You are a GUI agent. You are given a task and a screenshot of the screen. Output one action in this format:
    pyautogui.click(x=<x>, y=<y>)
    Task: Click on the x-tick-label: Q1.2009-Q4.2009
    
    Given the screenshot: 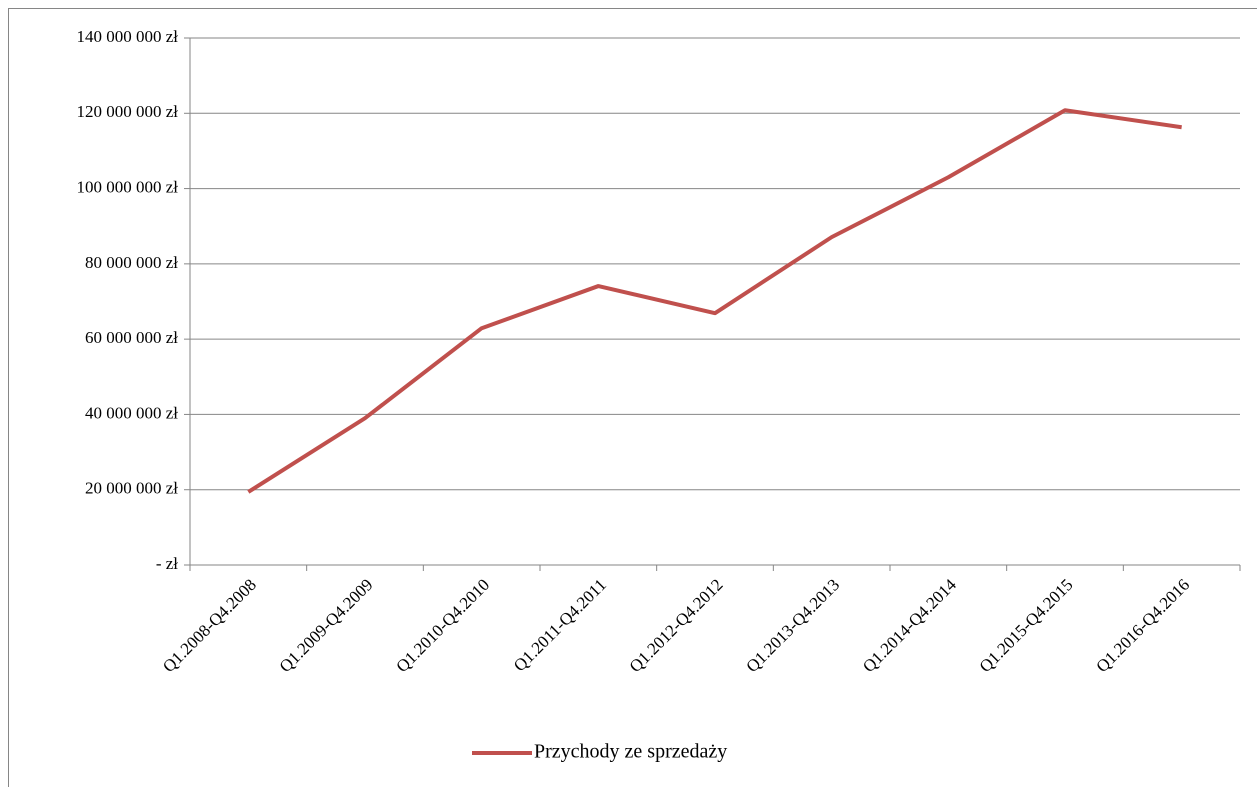 What is the action you would take?
    pyautogui.click(x=326, y=625)
    